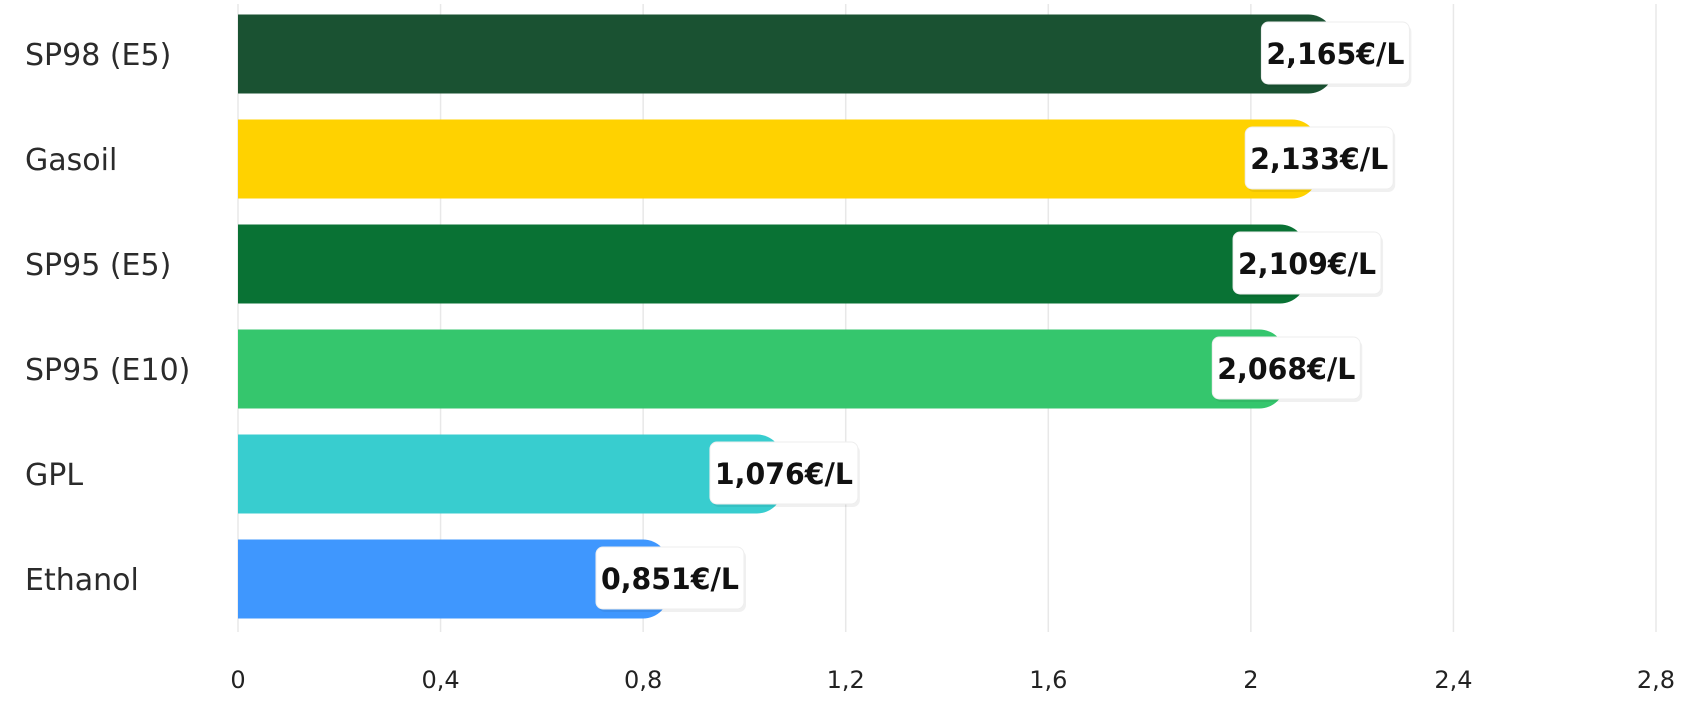 The height and width of the screenshot is (724, 1690). I want to click on x-tick-label: 0, so click(237, 680).